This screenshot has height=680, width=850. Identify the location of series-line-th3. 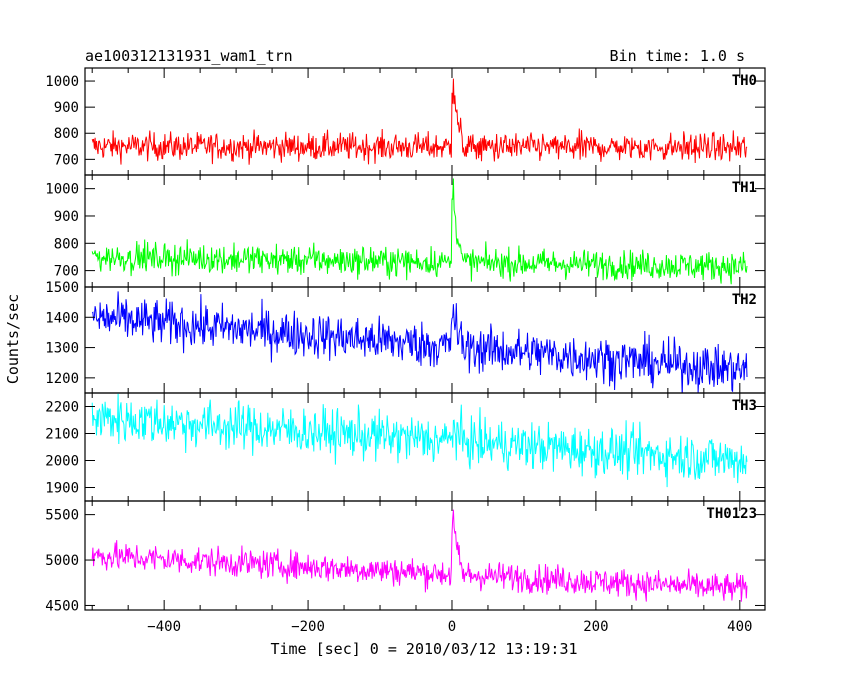
(419, 440).